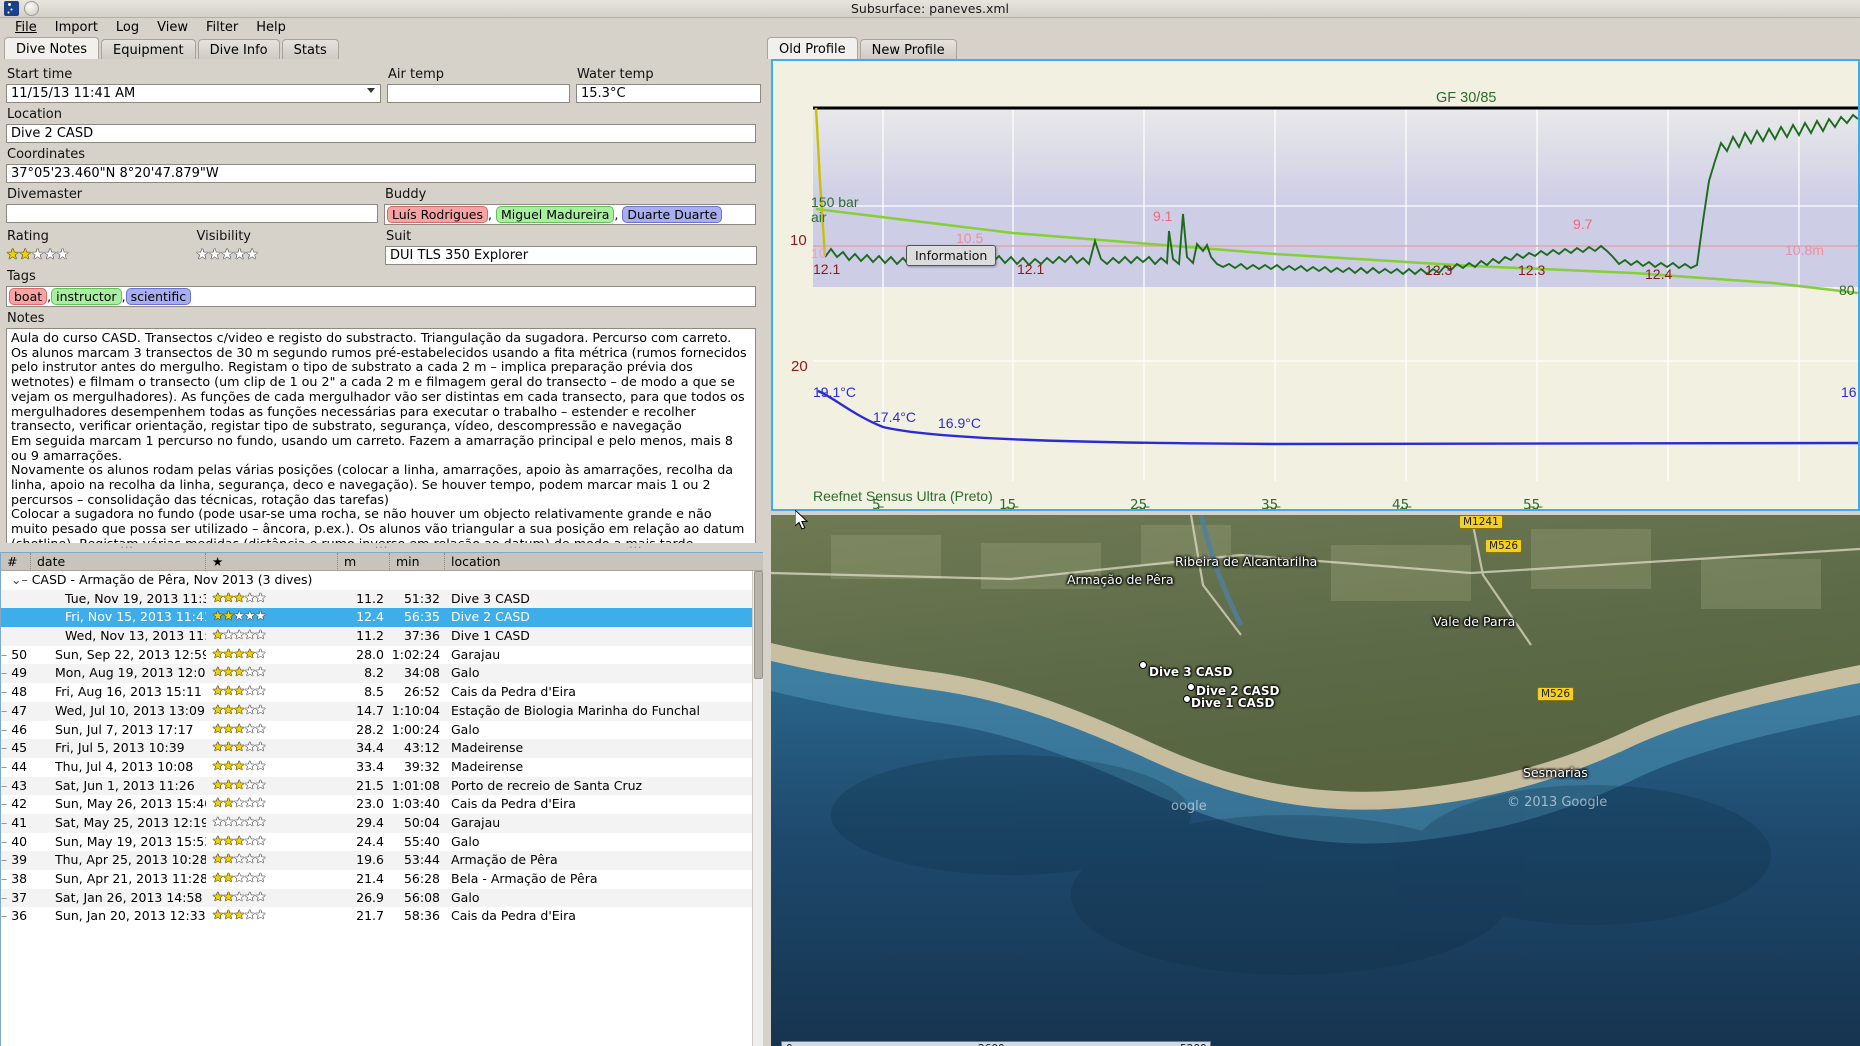 The width and height of the screenshot is (1860, 1046). I want to click on tag-chip: scientific, so click(158, 296).